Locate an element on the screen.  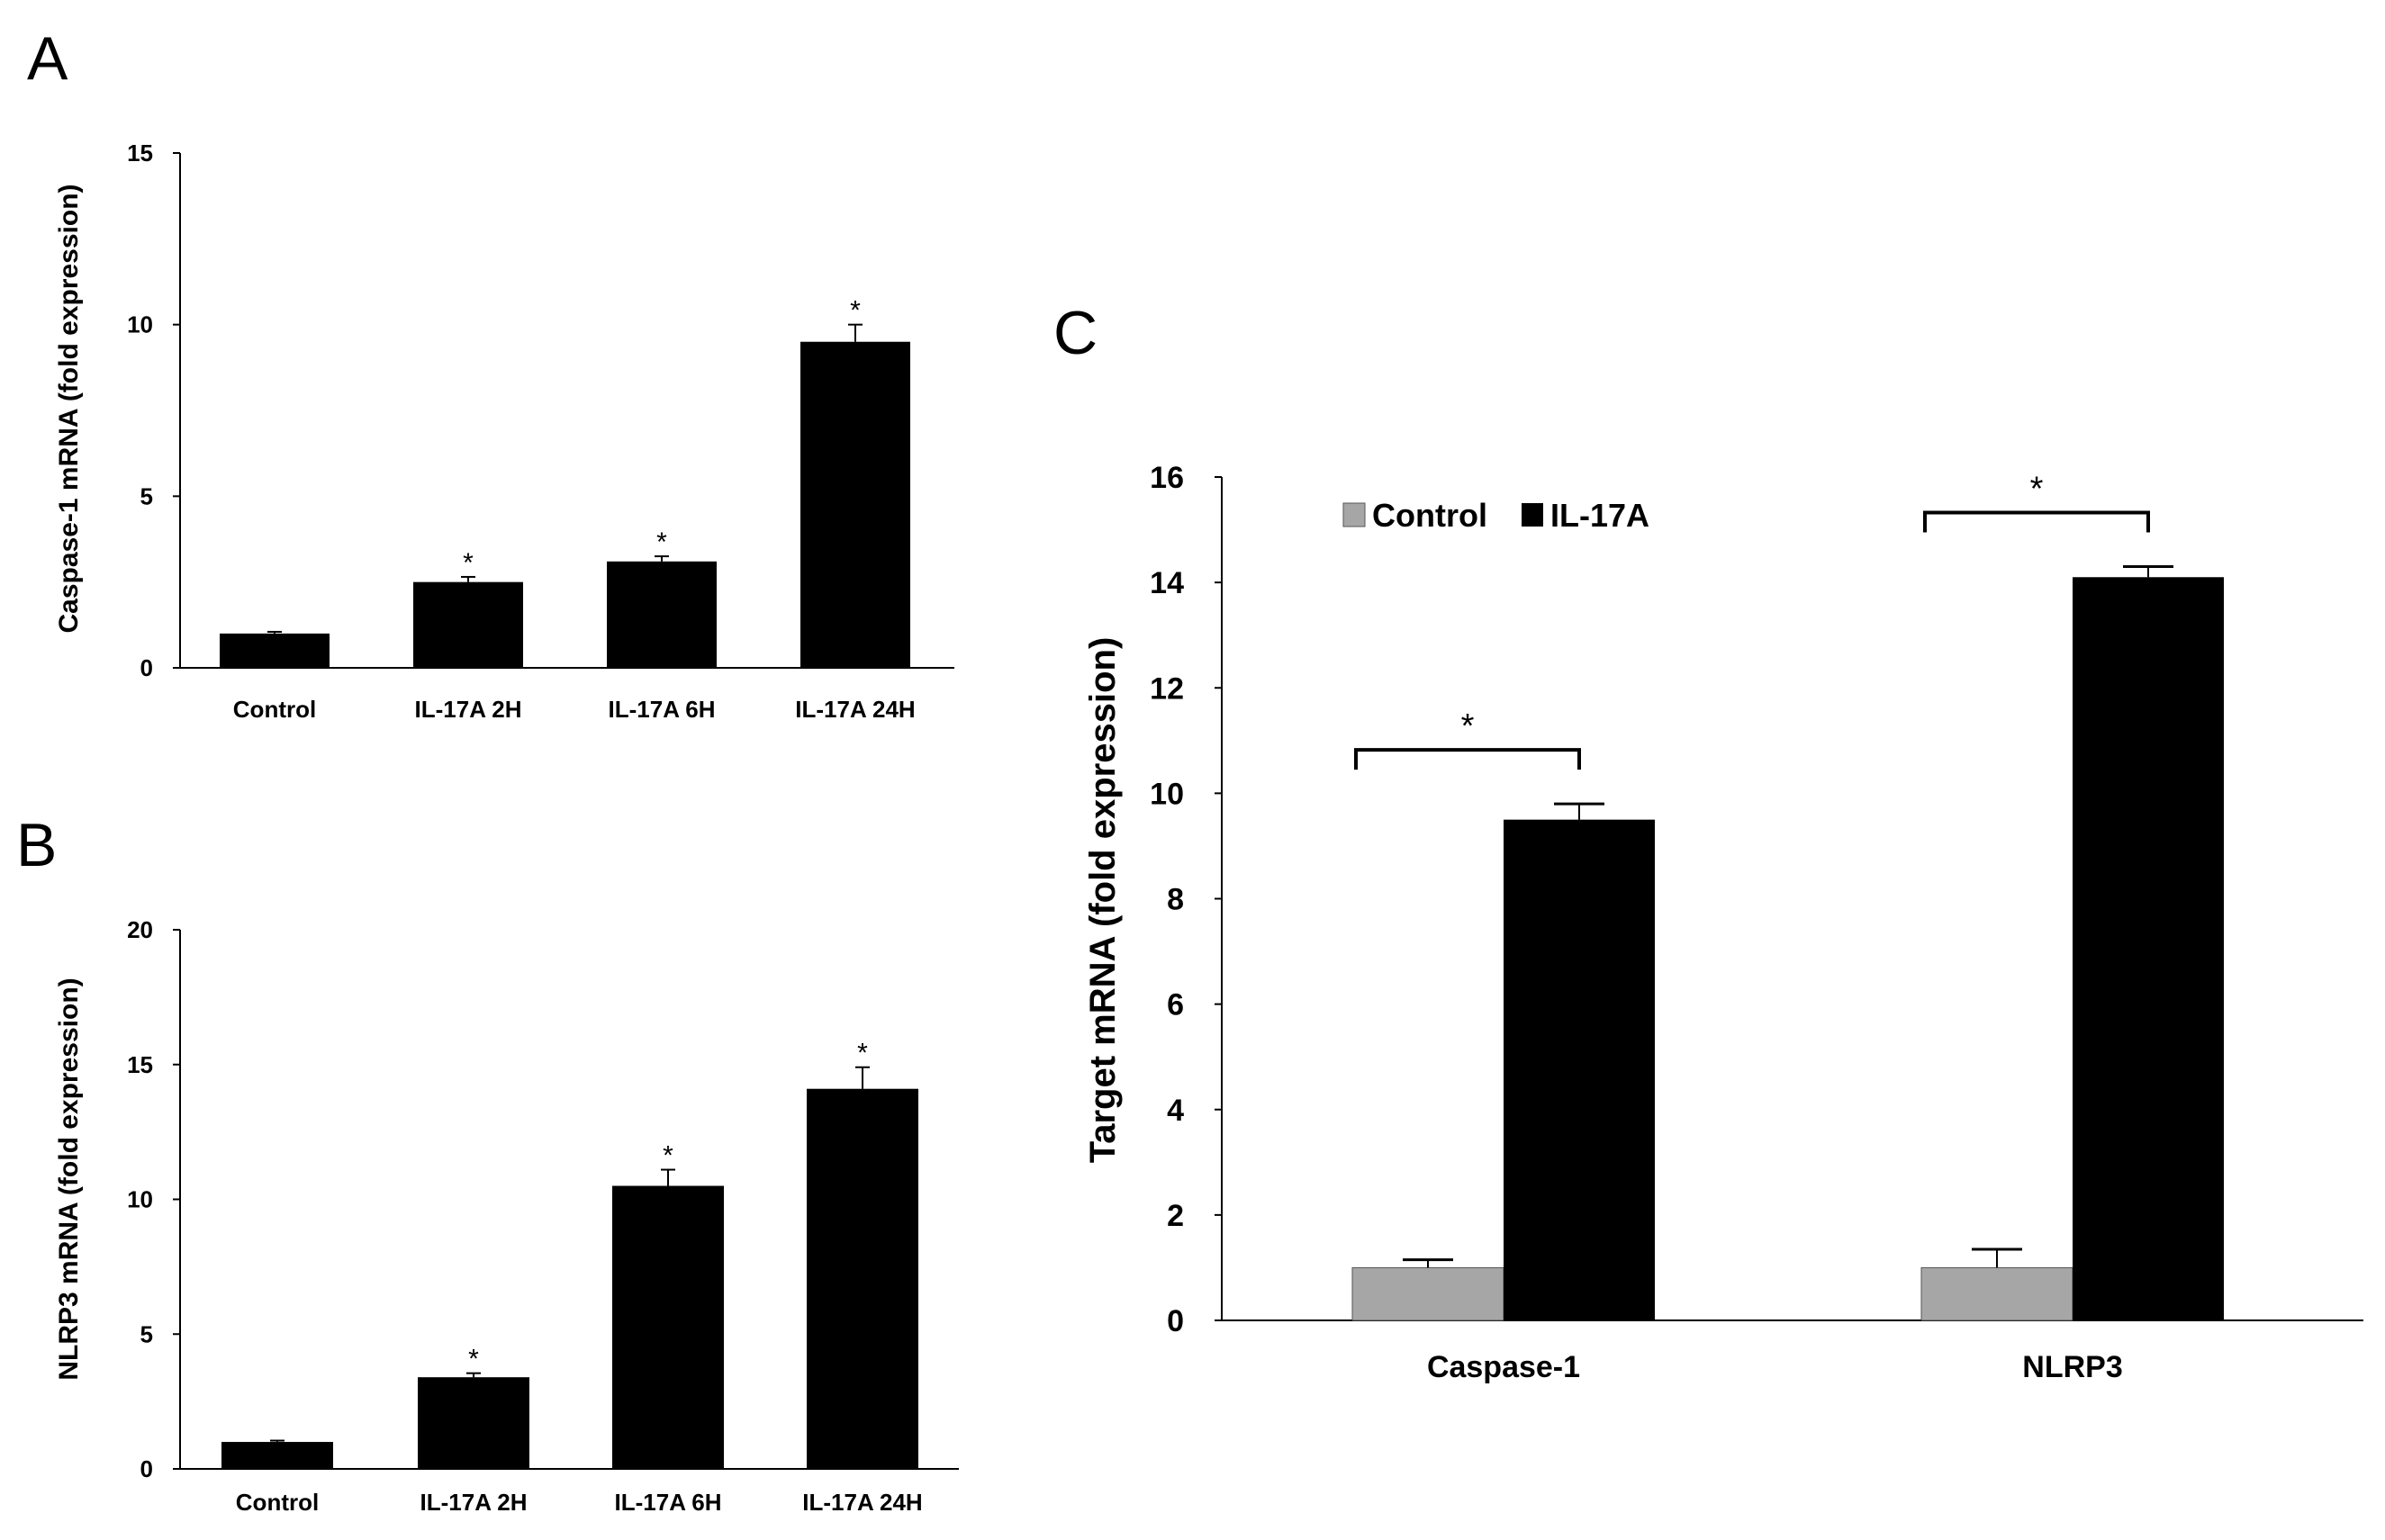
y-axis-title-c: Target mRNA (fold expression) is located at coordinates (1103, 900).